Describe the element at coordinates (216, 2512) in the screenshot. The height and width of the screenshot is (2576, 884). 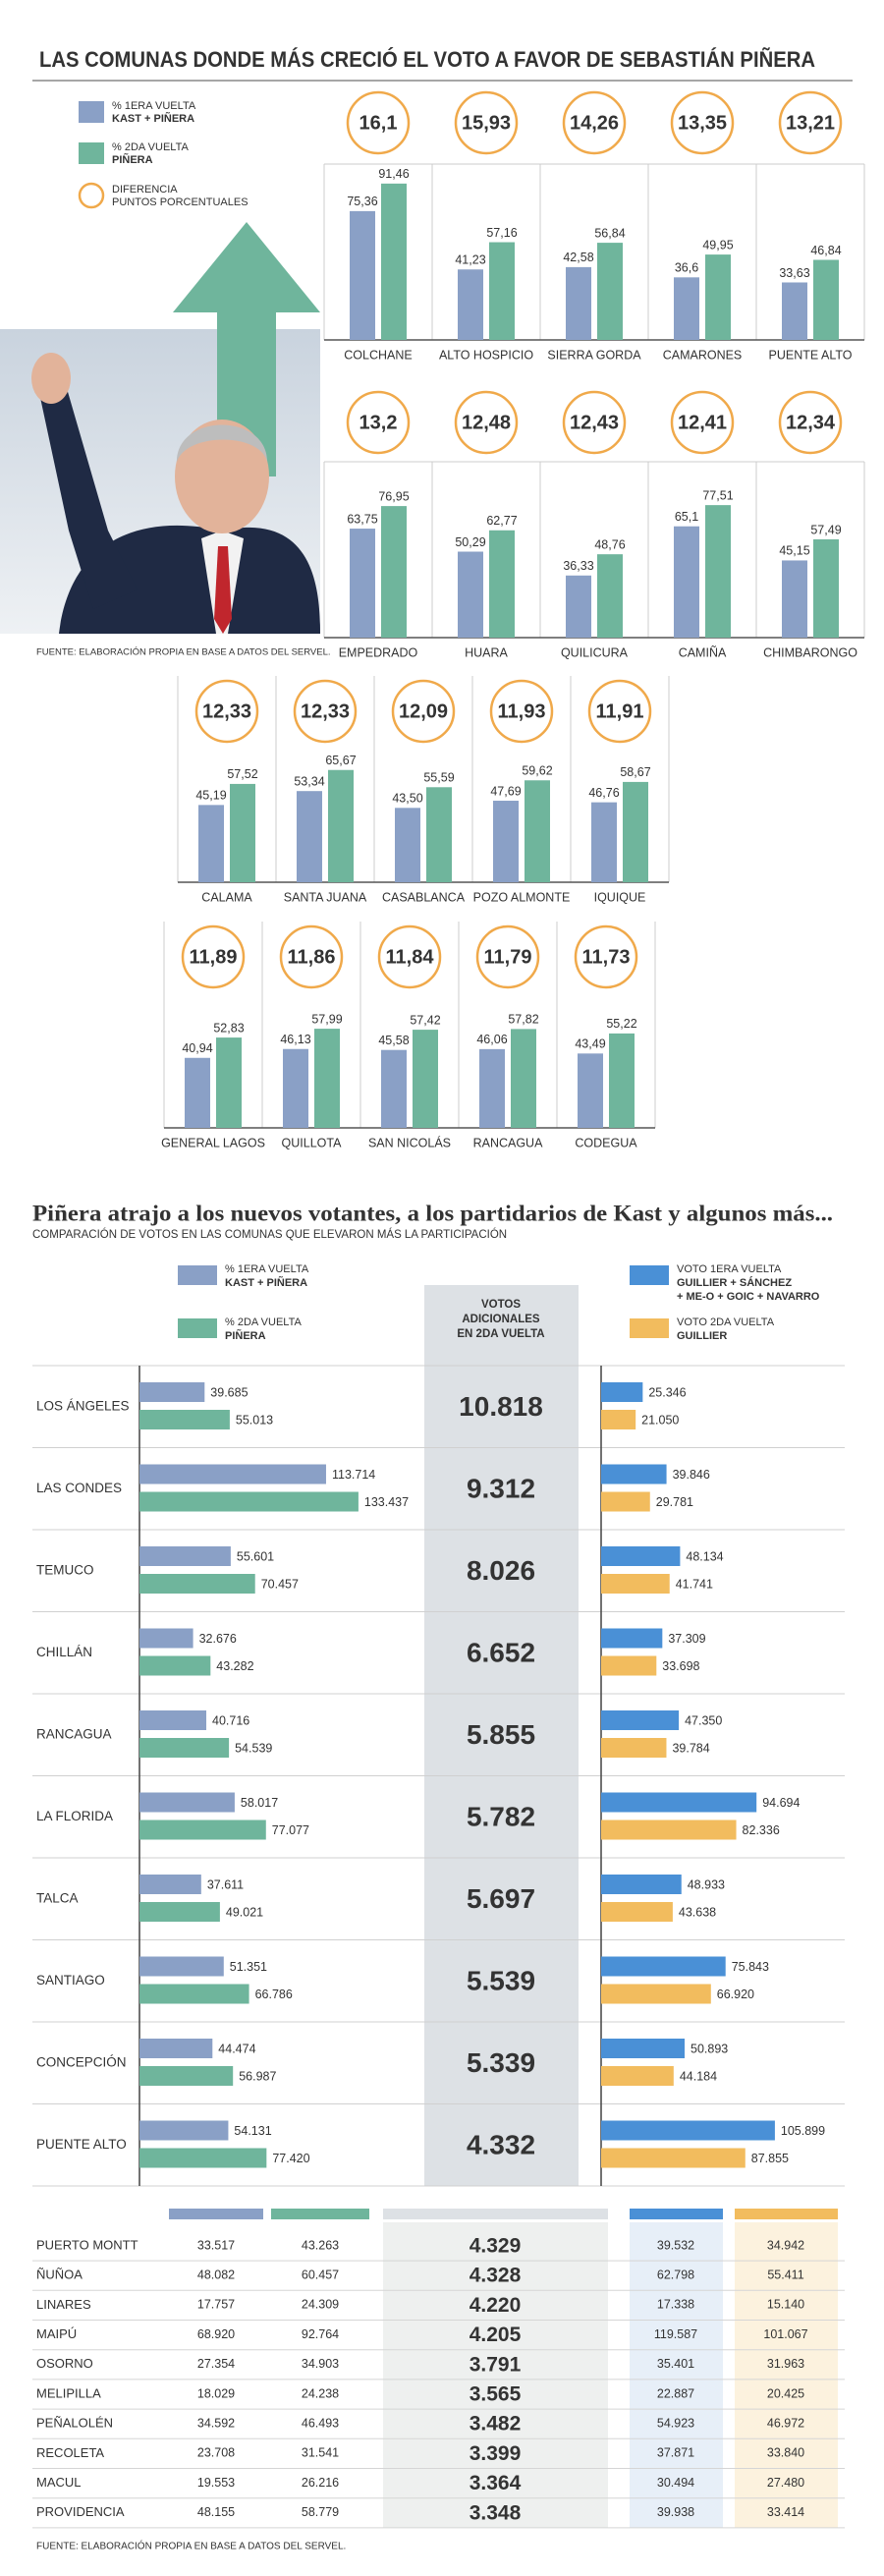
I see `table-cell: 48.155` at that location.